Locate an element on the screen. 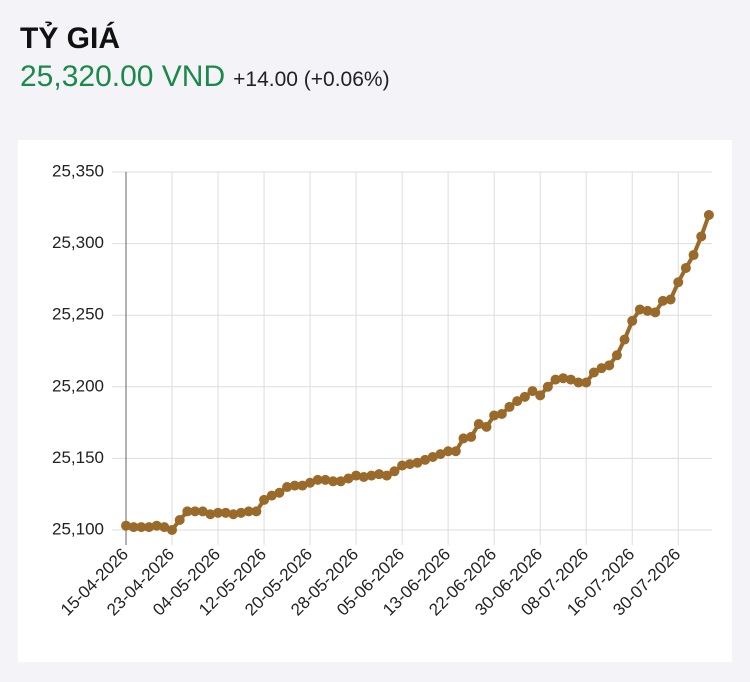 The image size is (750, 682). y-tick-label: 25,100 is located at coordinates (78, 528).